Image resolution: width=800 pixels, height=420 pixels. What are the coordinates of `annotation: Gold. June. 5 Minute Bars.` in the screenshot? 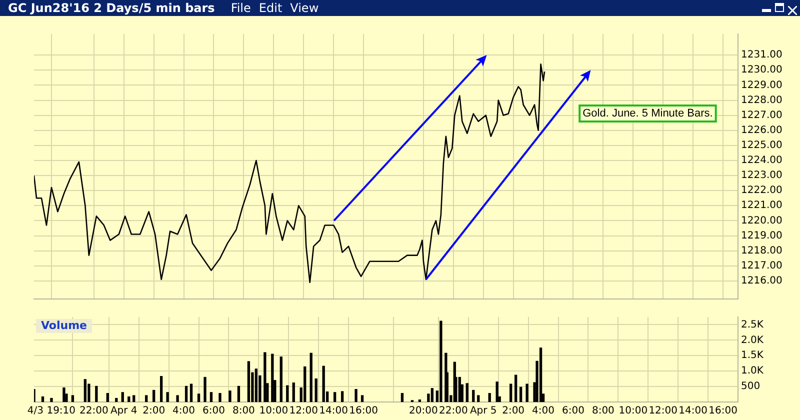 It's located at (647, 114).